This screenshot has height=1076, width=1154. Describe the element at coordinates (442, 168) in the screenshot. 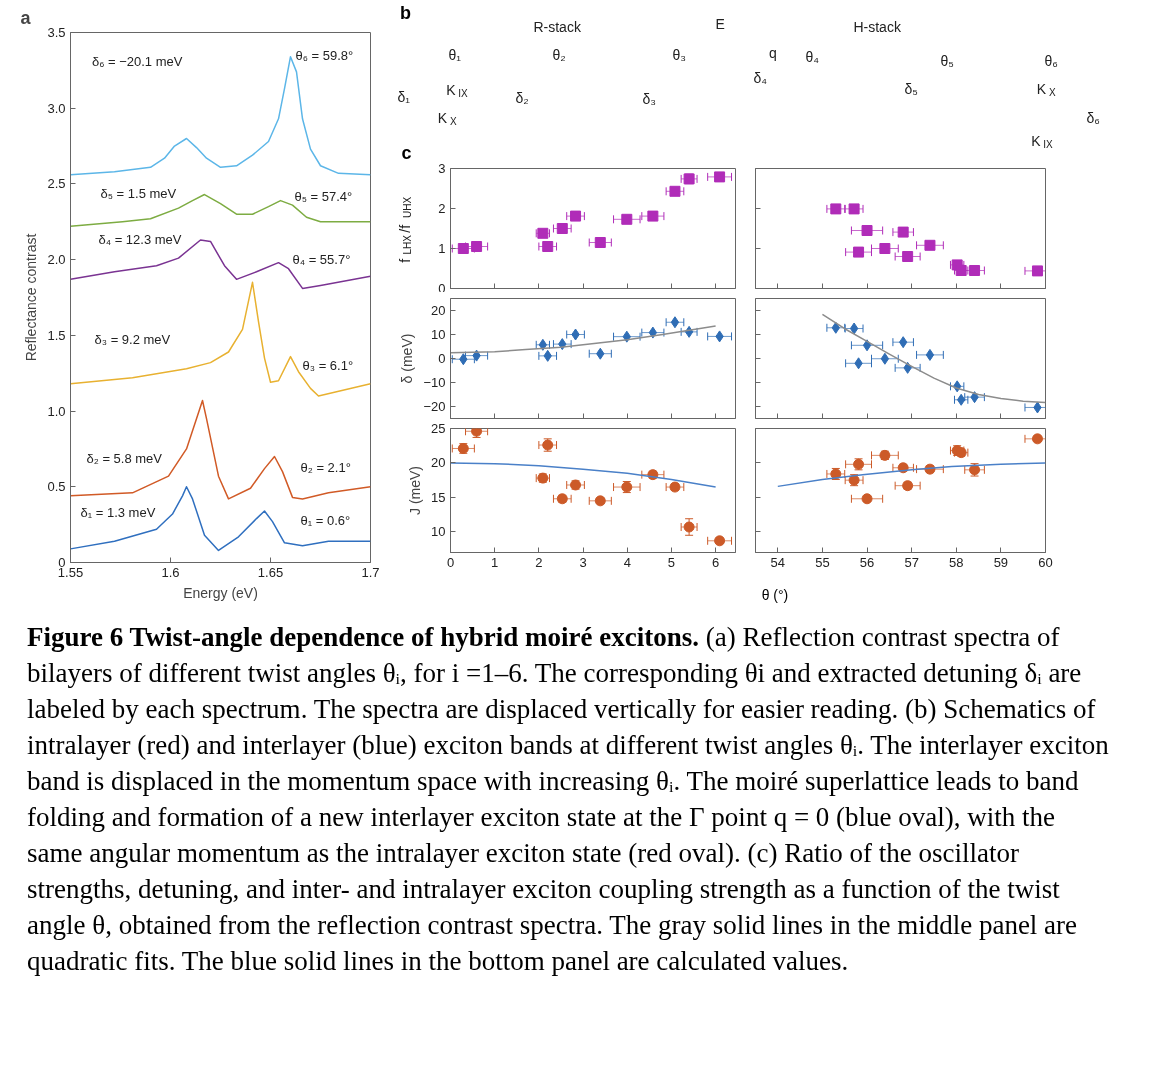

I see `y-tick-label: 3` at that location.